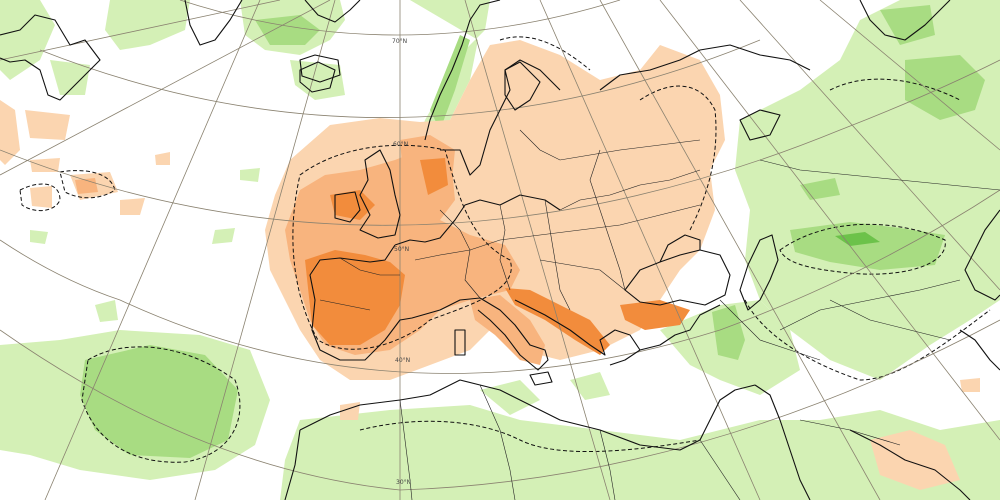 The image size is (1000, 500). What do you see at coordinates (400, 144) in the screenshot?
I see `lat-label-60: 60°N` at bounding box center [400, 144].